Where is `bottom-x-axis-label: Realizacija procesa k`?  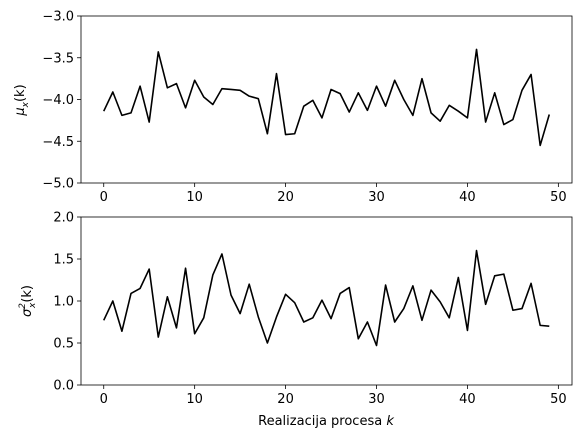
bottom-x-axis-label: Realizacija procesa k is located at coordinates (326, 421).